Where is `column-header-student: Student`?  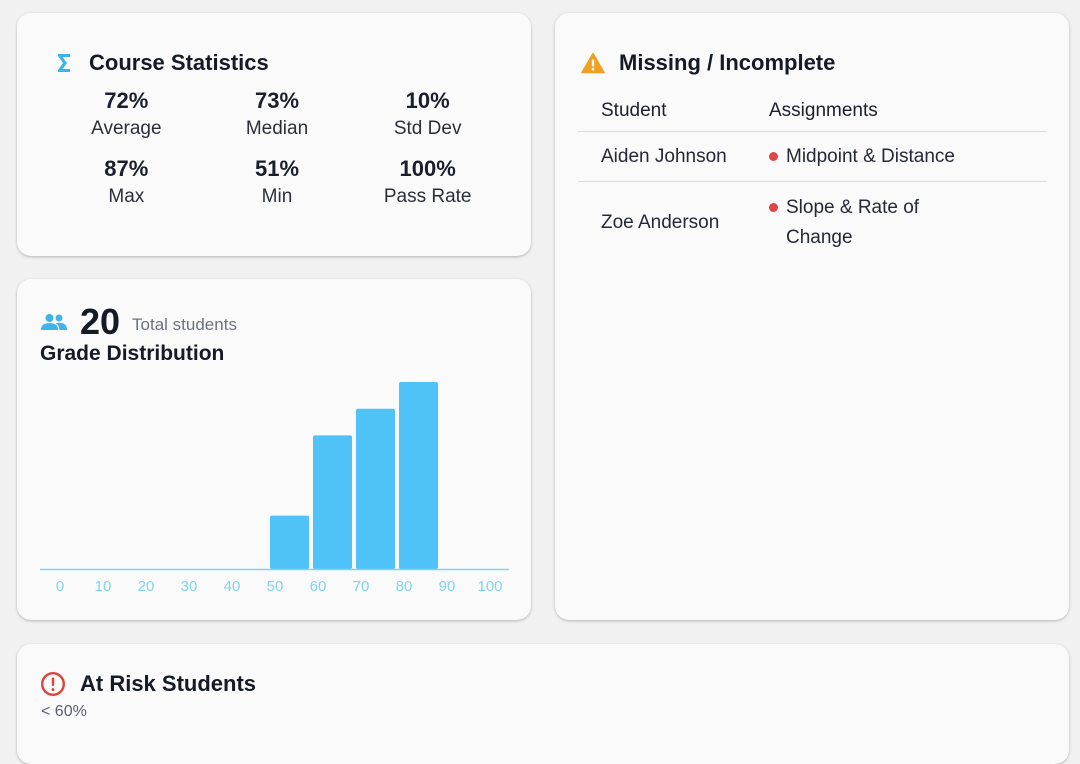
column-header-student: Student is located at coordinates (634, 110).